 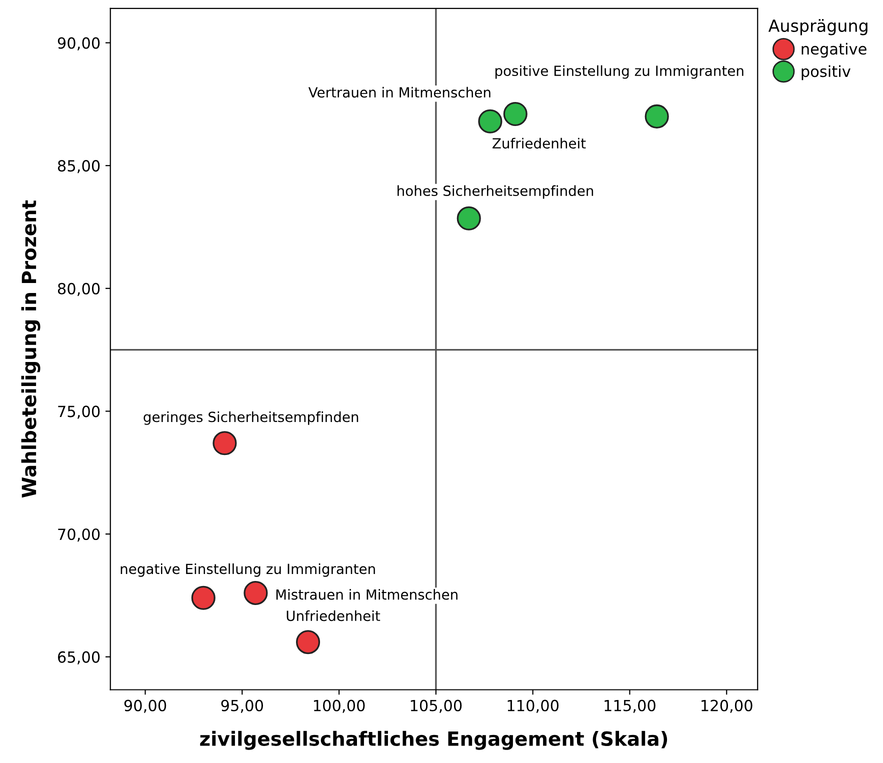 I want to click on annotation: negative Einstellung zu Immigranten, so click(x=247, y=570).